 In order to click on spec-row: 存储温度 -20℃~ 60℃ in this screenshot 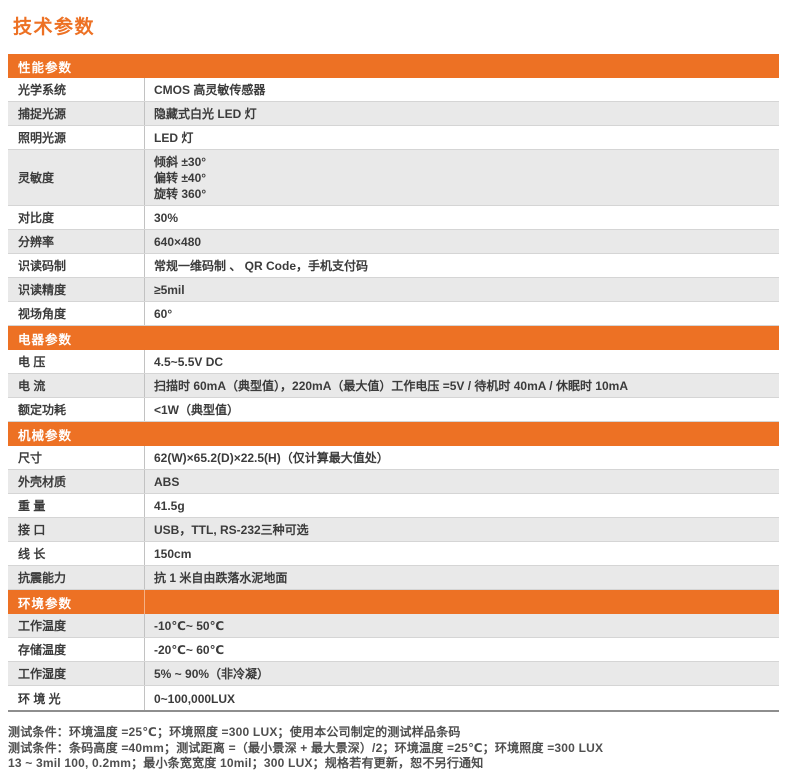, I will do `click(393, 650)`.